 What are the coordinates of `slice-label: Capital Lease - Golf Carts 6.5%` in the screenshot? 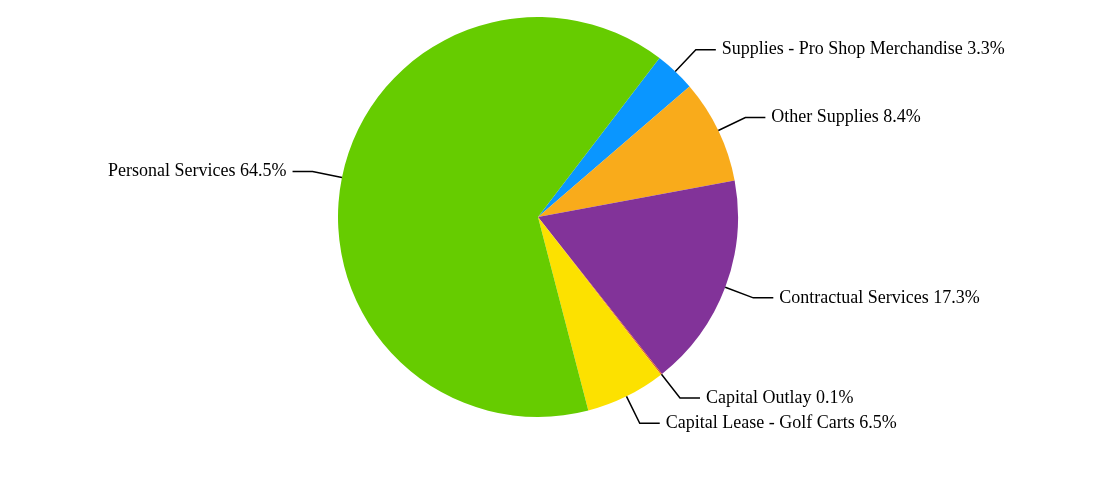 It's located at (781, 422).